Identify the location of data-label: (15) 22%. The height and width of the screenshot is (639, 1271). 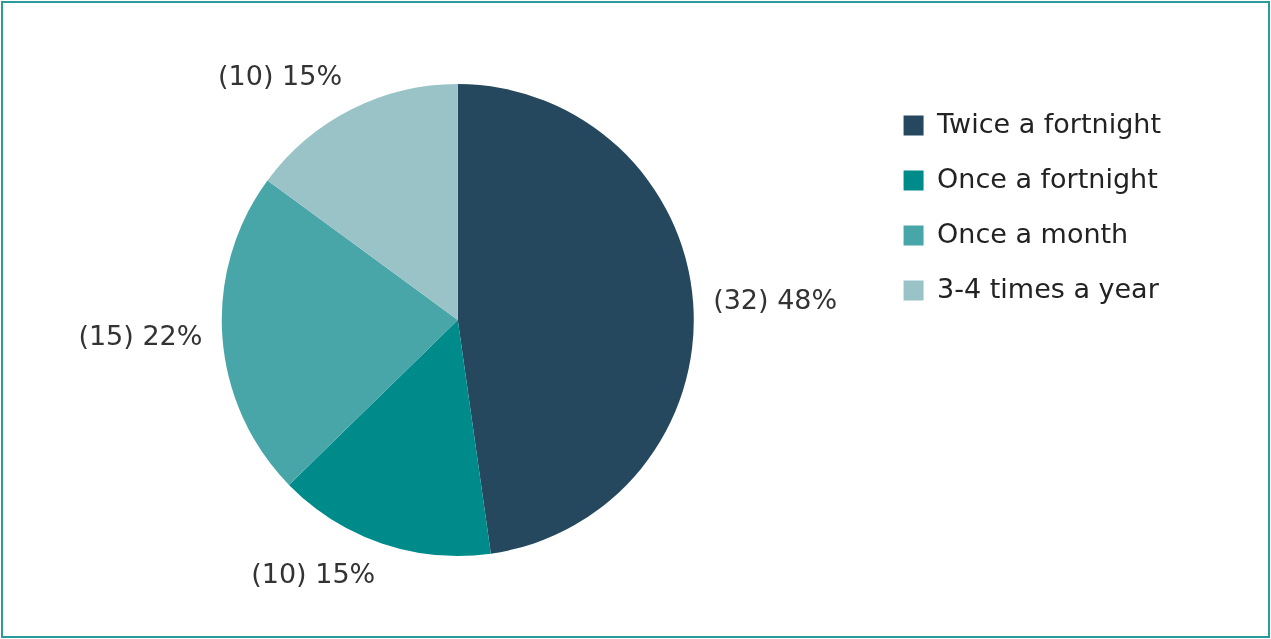
(140, 336).